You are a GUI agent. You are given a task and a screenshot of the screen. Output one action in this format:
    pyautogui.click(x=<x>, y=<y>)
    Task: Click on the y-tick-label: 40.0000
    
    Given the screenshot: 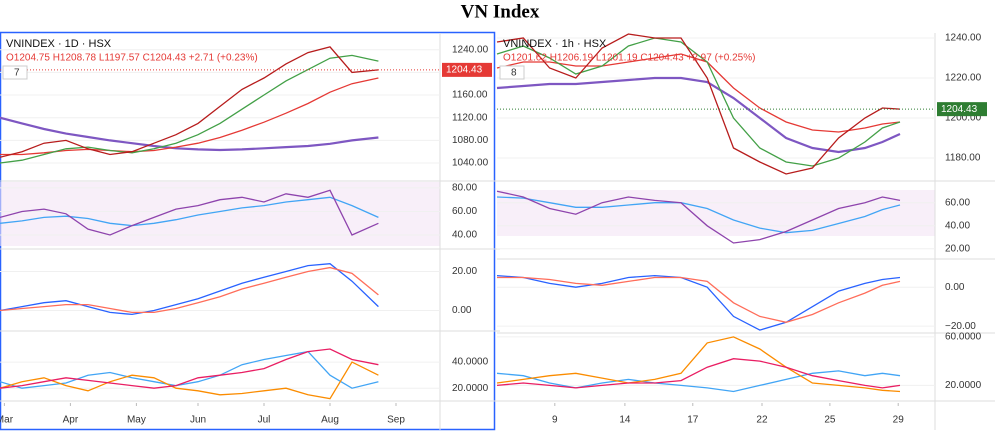 What is the action you would take?
    pyautogui.click(x=470, y=362)
    